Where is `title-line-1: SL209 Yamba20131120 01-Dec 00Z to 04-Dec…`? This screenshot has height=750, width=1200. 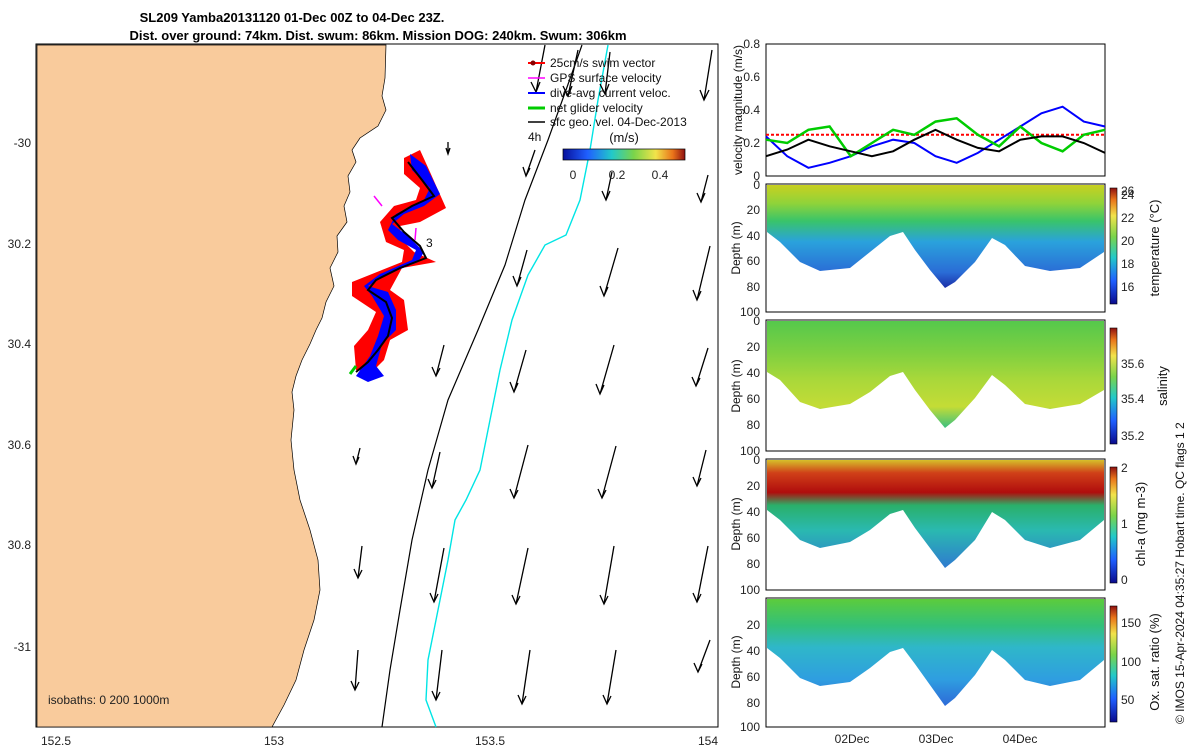
title-line-1: SL209 Yamba20131120 01-Dec 00Z to 04-Dec… is located at coordinates (292, 17).